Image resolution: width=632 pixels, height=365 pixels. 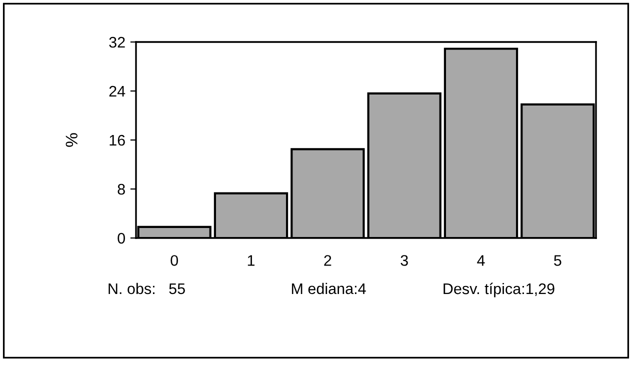 I want to click on text: N. obs: 55, so click(x=146, y=288).